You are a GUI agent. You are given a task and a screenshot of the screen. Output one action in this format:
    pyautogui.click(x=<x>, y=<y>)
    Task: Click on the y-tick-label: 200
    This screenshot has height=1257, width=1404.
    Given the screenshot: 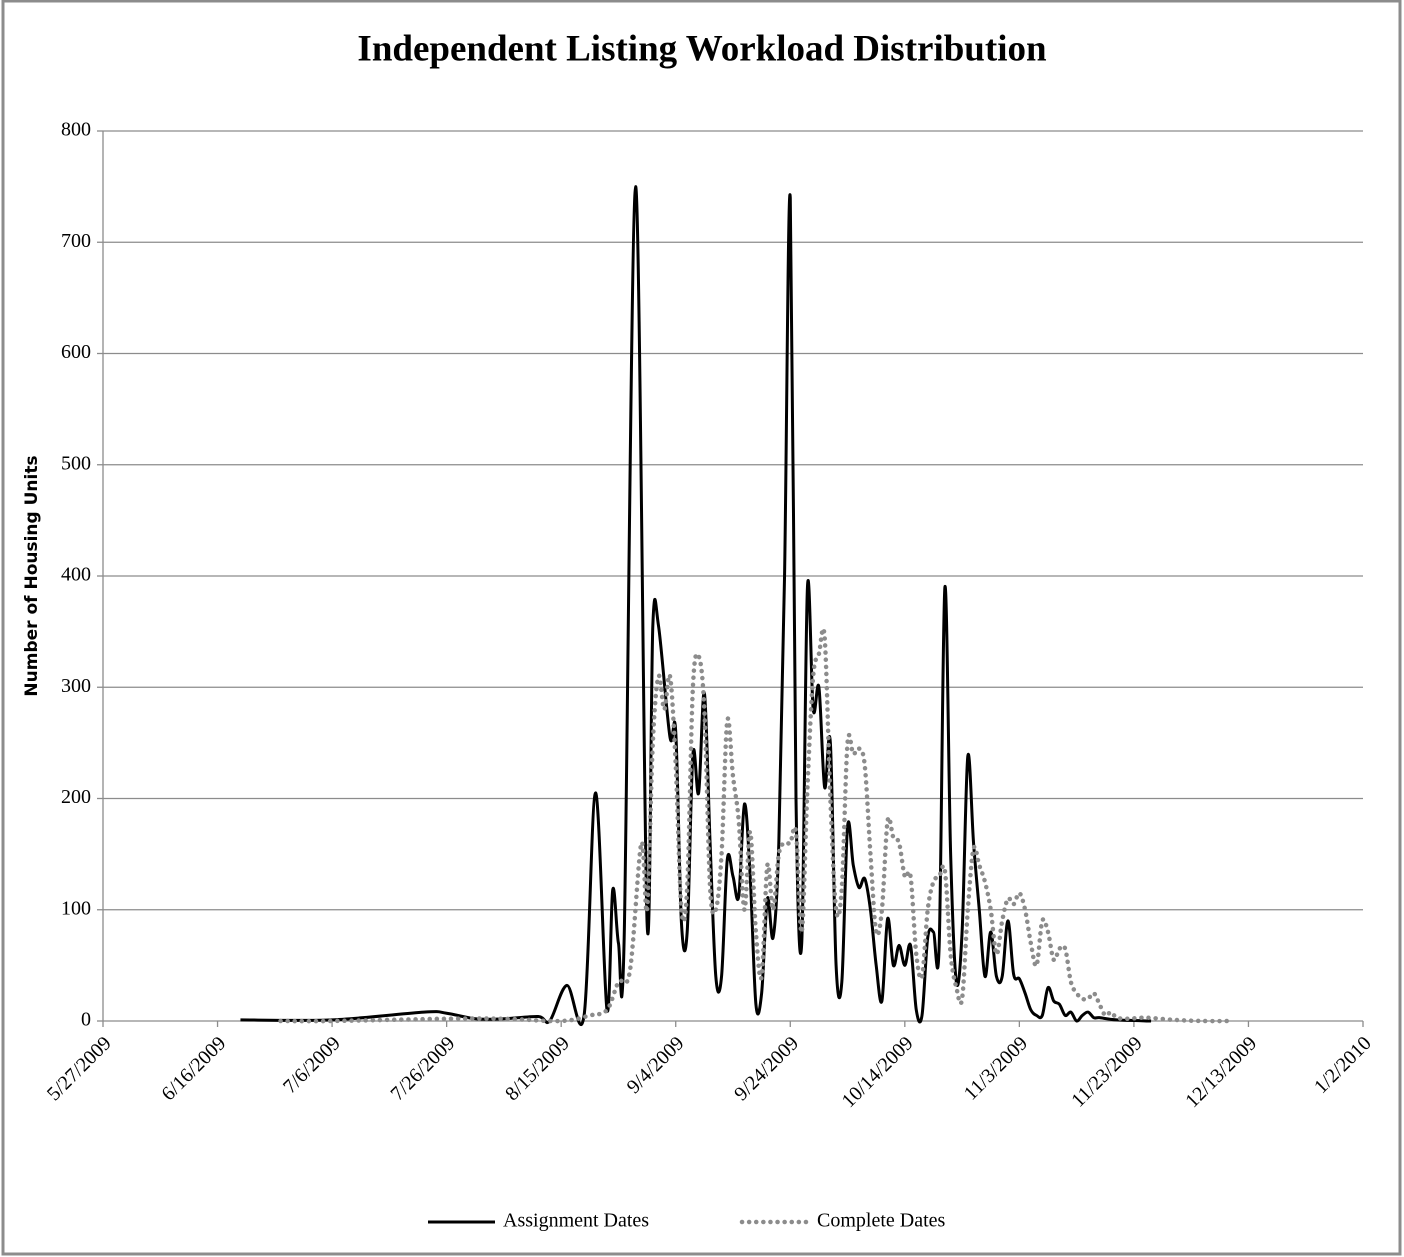 What is the action you would take?
    pyautogui.click(x=76, y=797)
    